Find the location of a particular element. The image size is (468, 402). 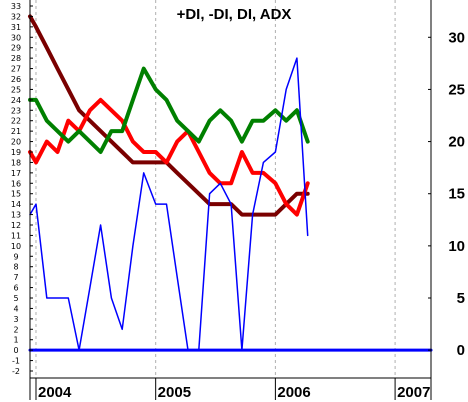

left-tick-label: 19 is located at coordinates (16, 152).